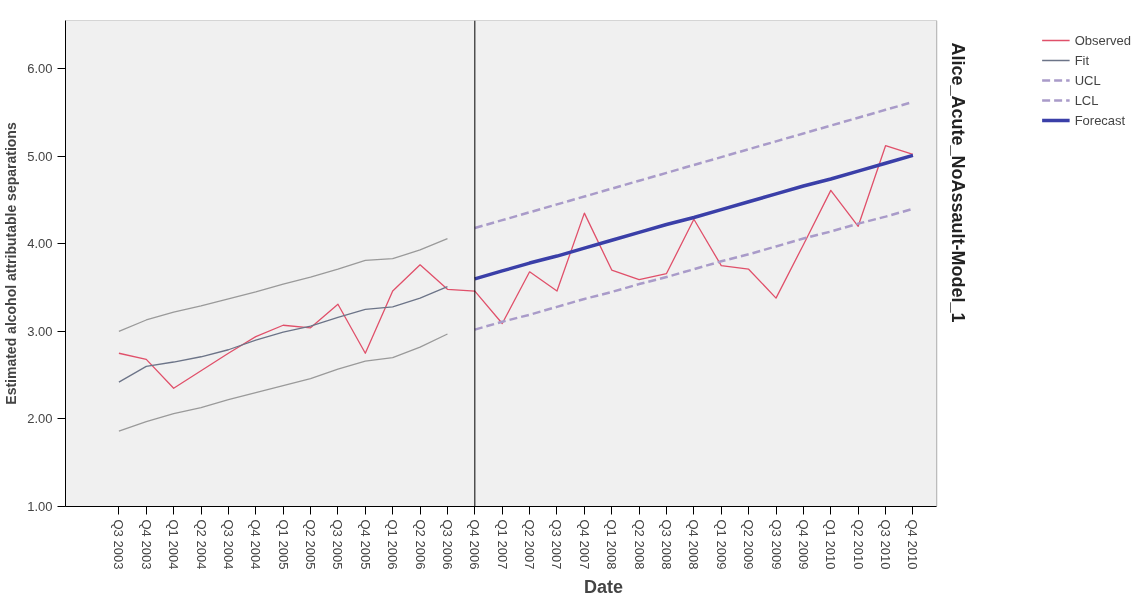  What do you see at coordinates (667, 544) in the screenshot?
I see `x-tick-label: Q3 2008` at bounding box center [667, 544].